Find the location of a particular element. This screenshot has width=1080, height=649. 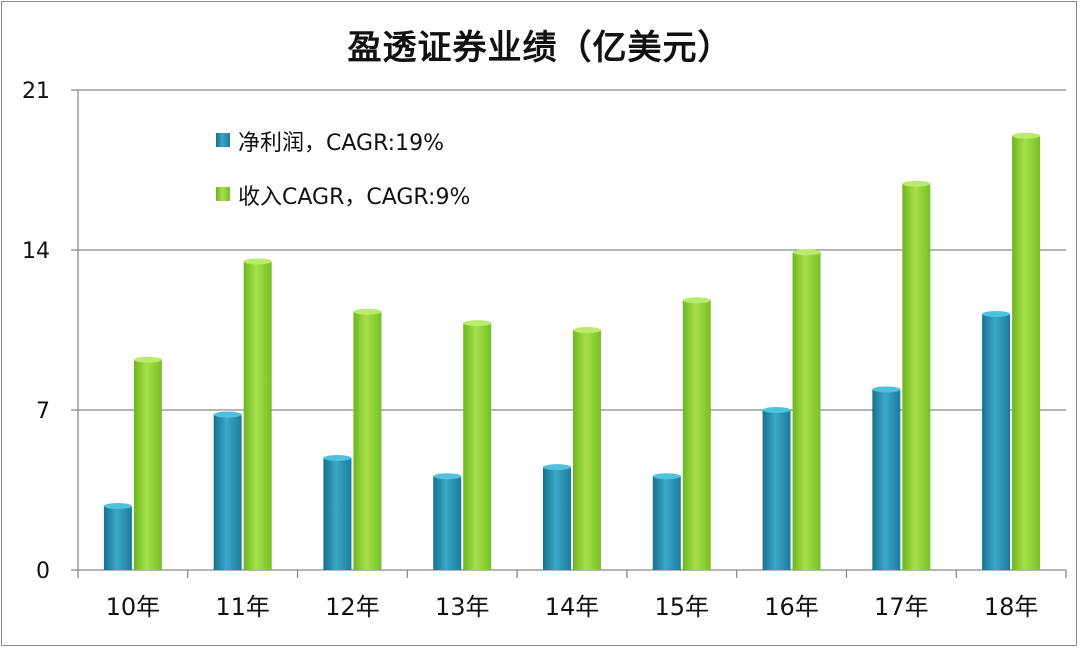

legend-swatch-net-profit is located at coordinates (223, 140).